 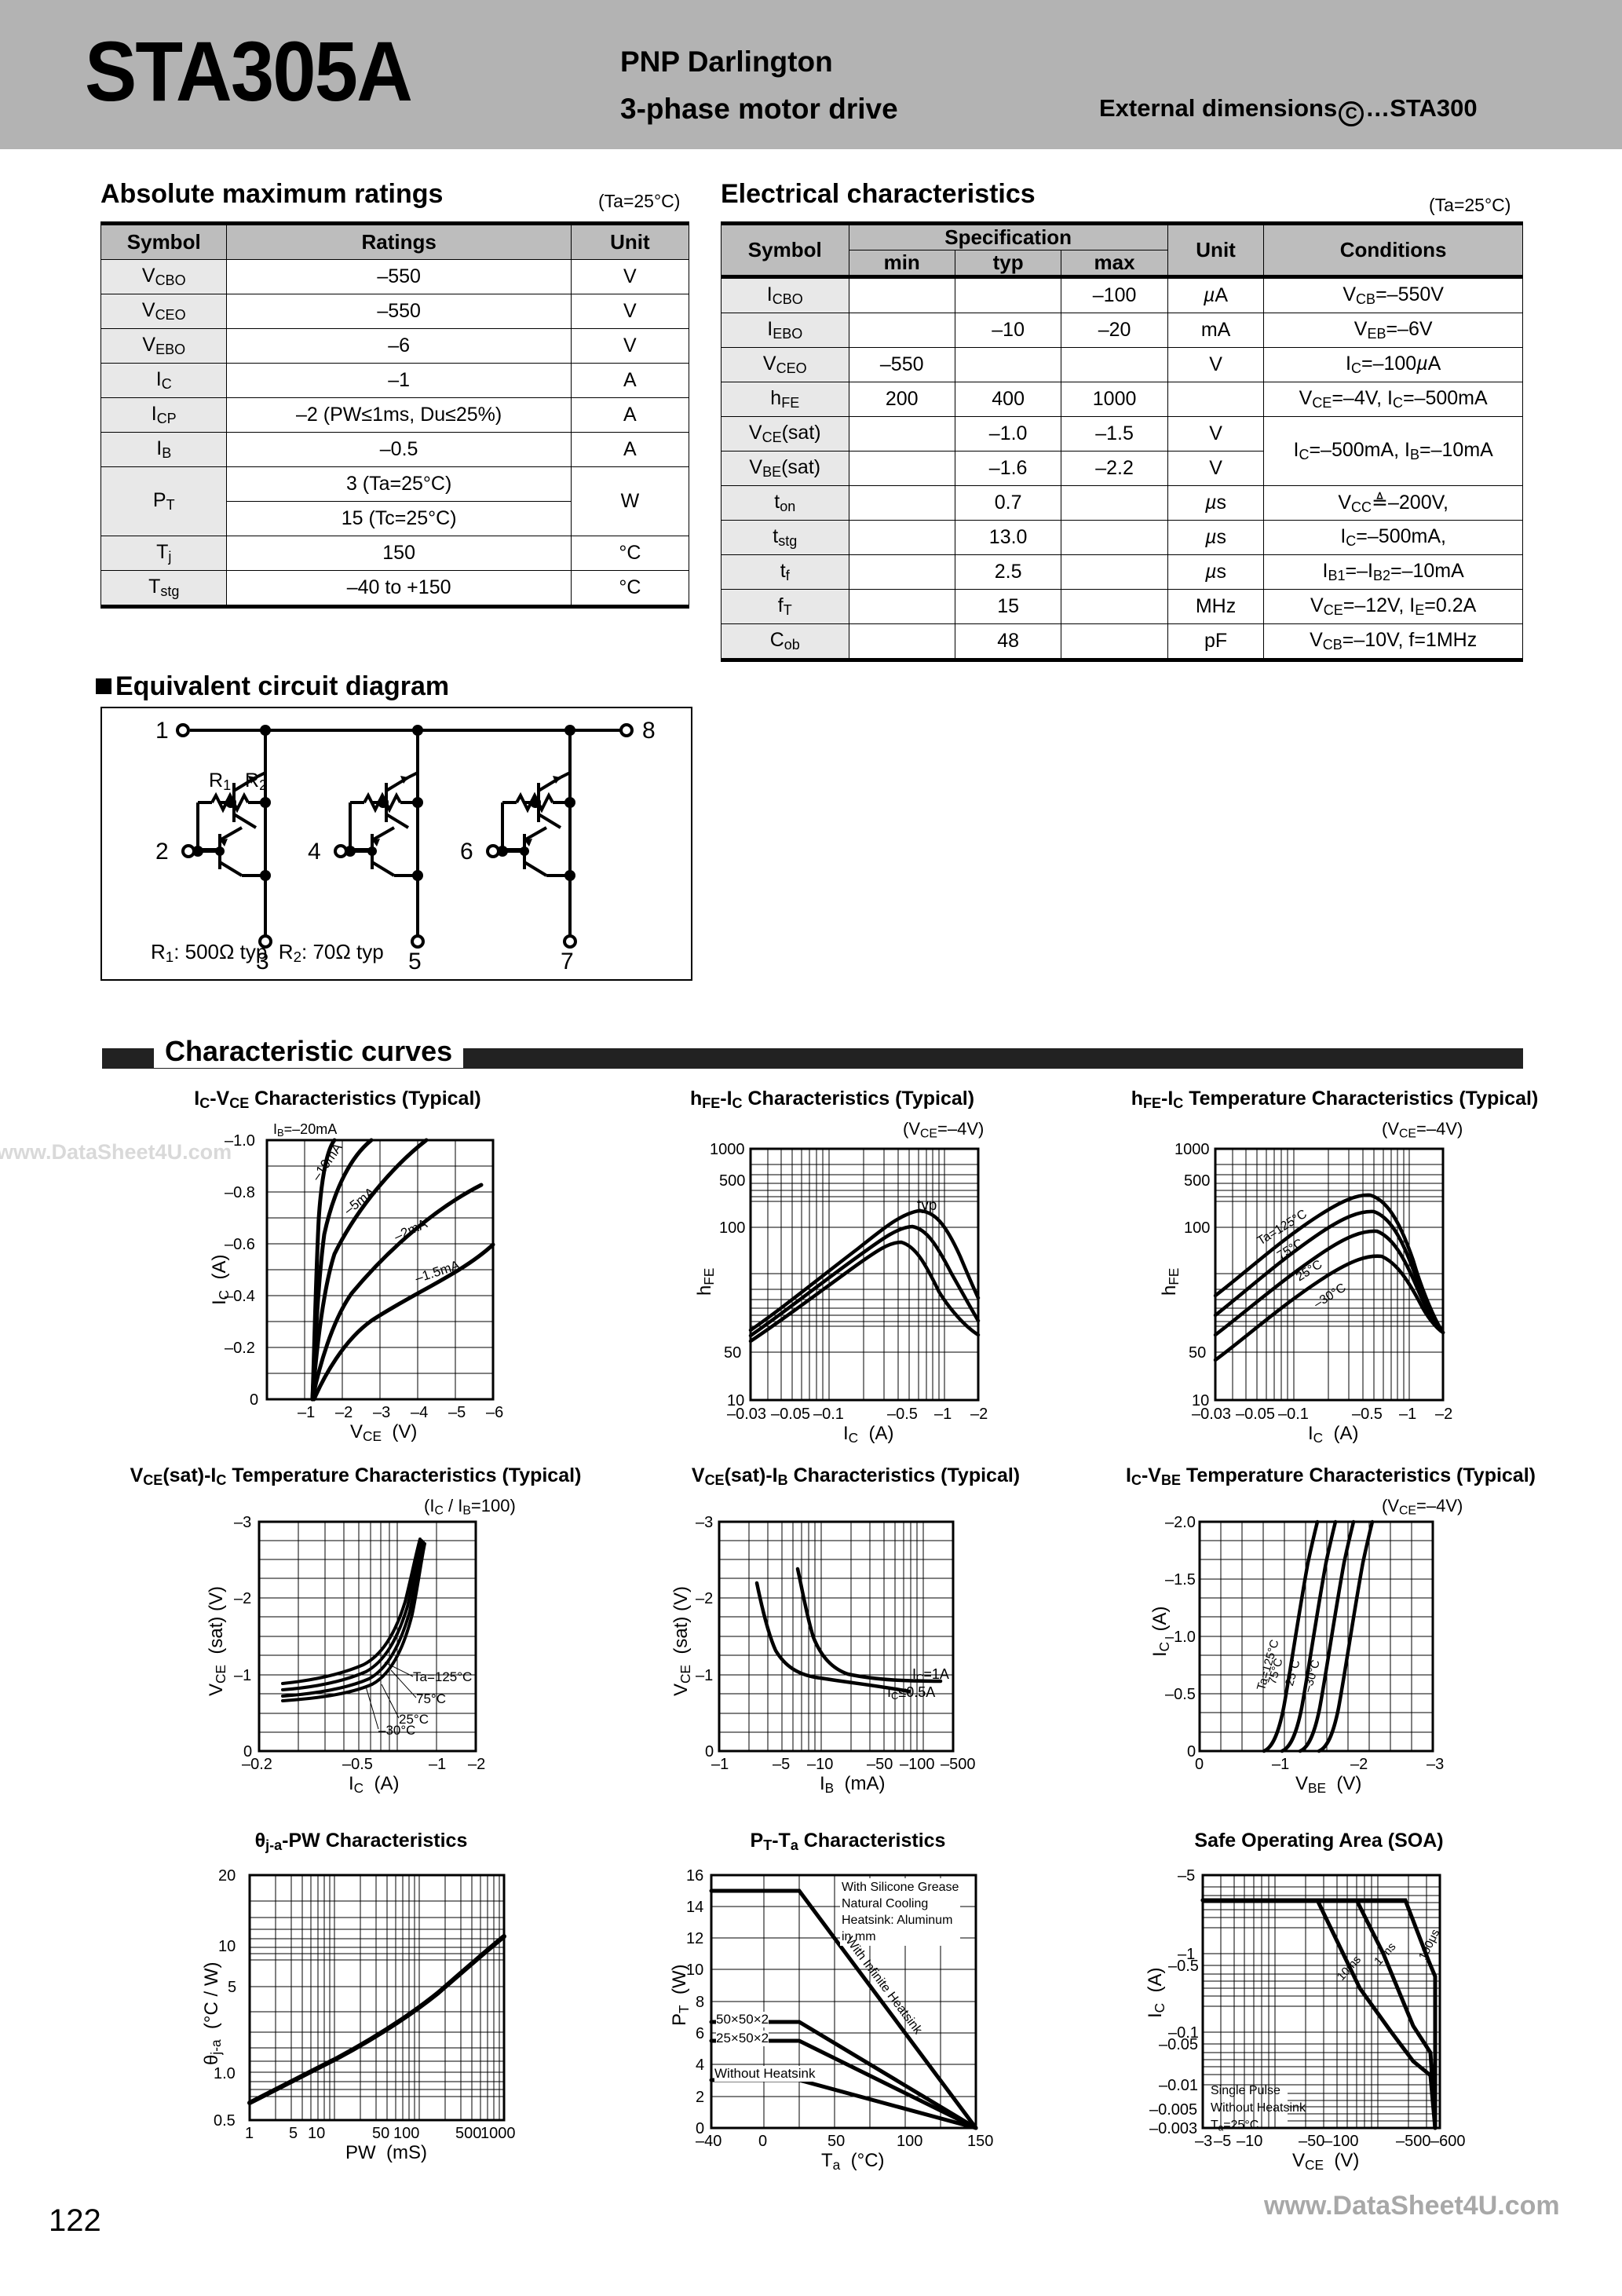 What do you see at coordinates (785, 503) in the screenshot?
I see `elec-symbol: ton` at bounding box center [785, 503].